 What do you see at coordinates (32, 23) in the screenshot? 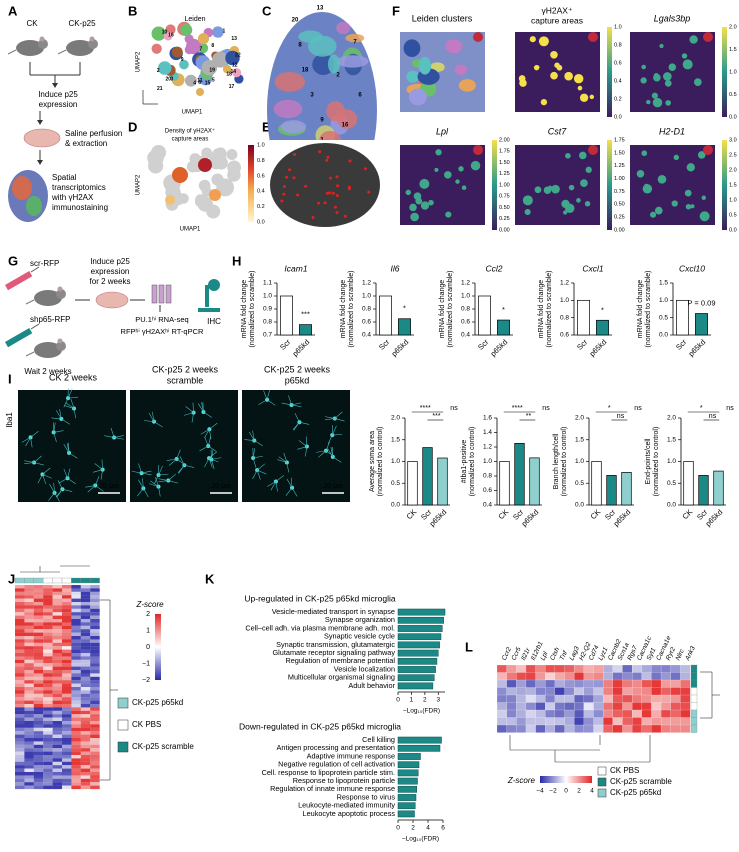
I see `label: CK` at bounding box center [32, 23].